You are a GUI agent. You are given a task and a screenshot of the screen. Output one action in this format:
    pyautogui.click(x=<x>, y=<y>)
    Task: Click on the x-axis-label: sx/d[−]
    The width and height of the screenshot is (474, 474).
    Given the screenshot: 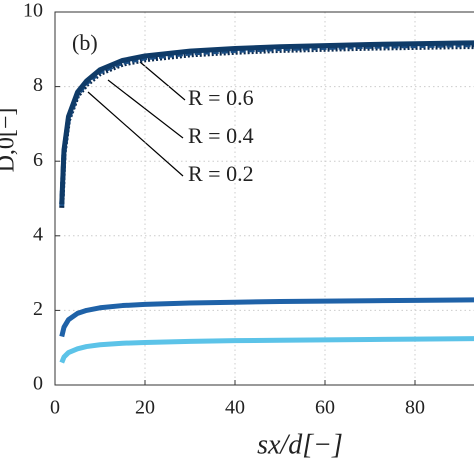 What is the action you would take?
    pyautogui.click(x=300, y=444)
    